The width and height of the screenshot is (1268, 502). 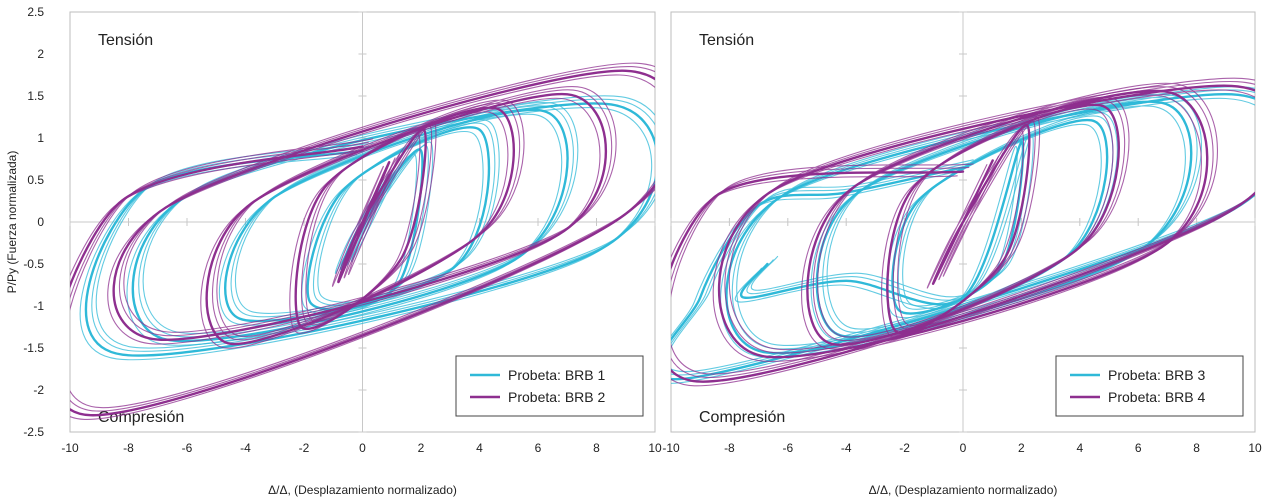 What do you see at coordinates (35, 180) in the screenshot?
I see `y-tick-label: 0.5` at bounding box center [35, 180].